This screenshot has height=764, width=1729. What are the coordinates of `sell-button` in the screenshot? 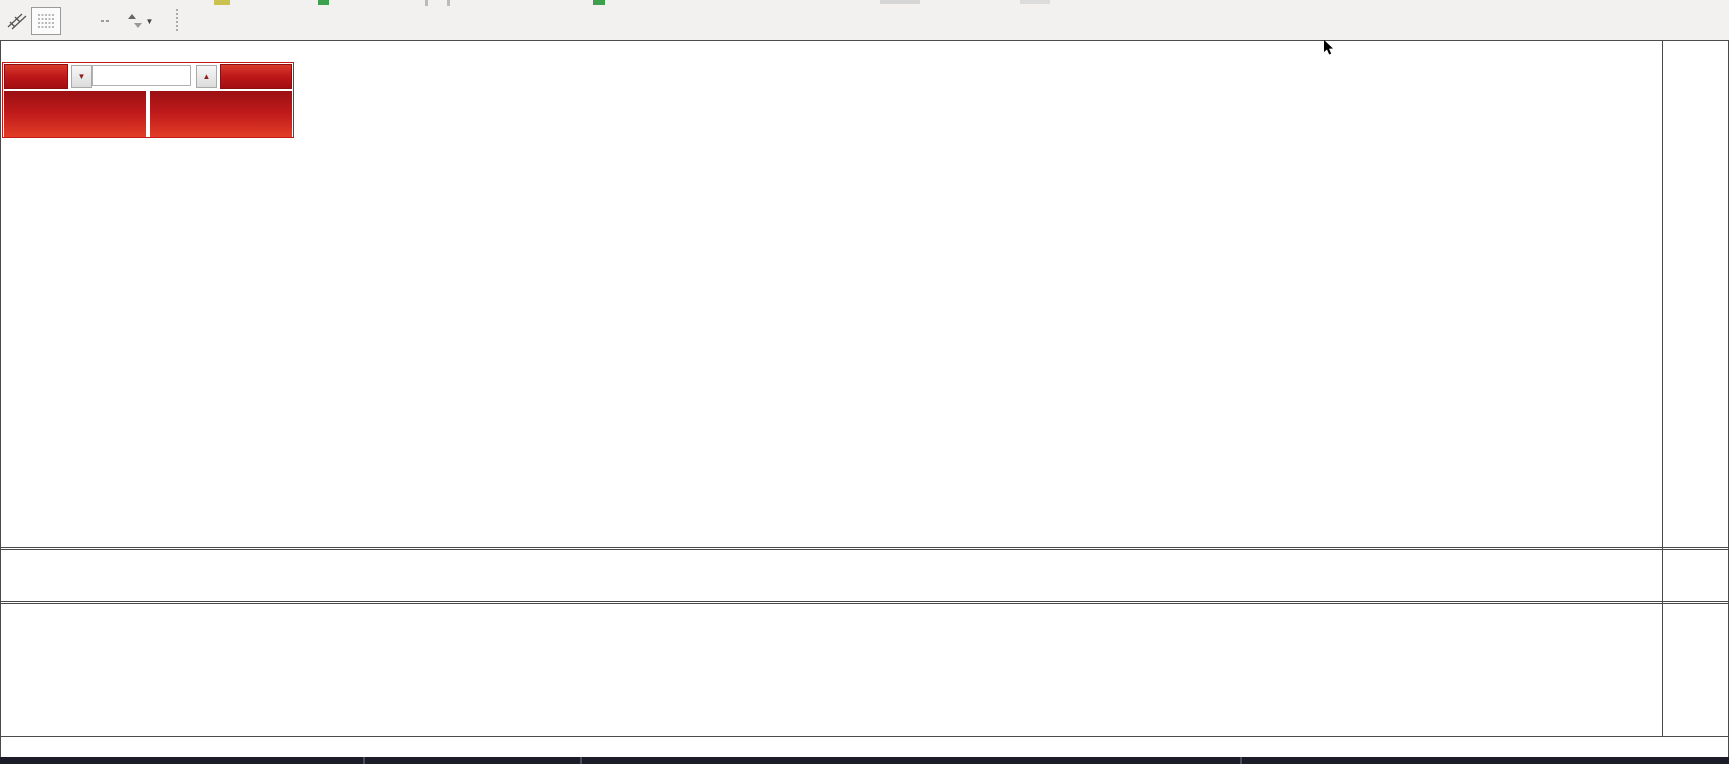 It's located at (36, 76).